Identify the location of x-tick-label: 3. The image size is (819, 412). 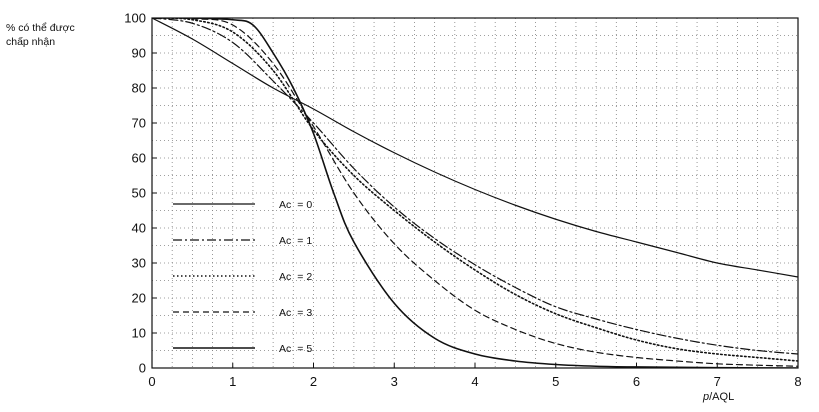
(394, 381).